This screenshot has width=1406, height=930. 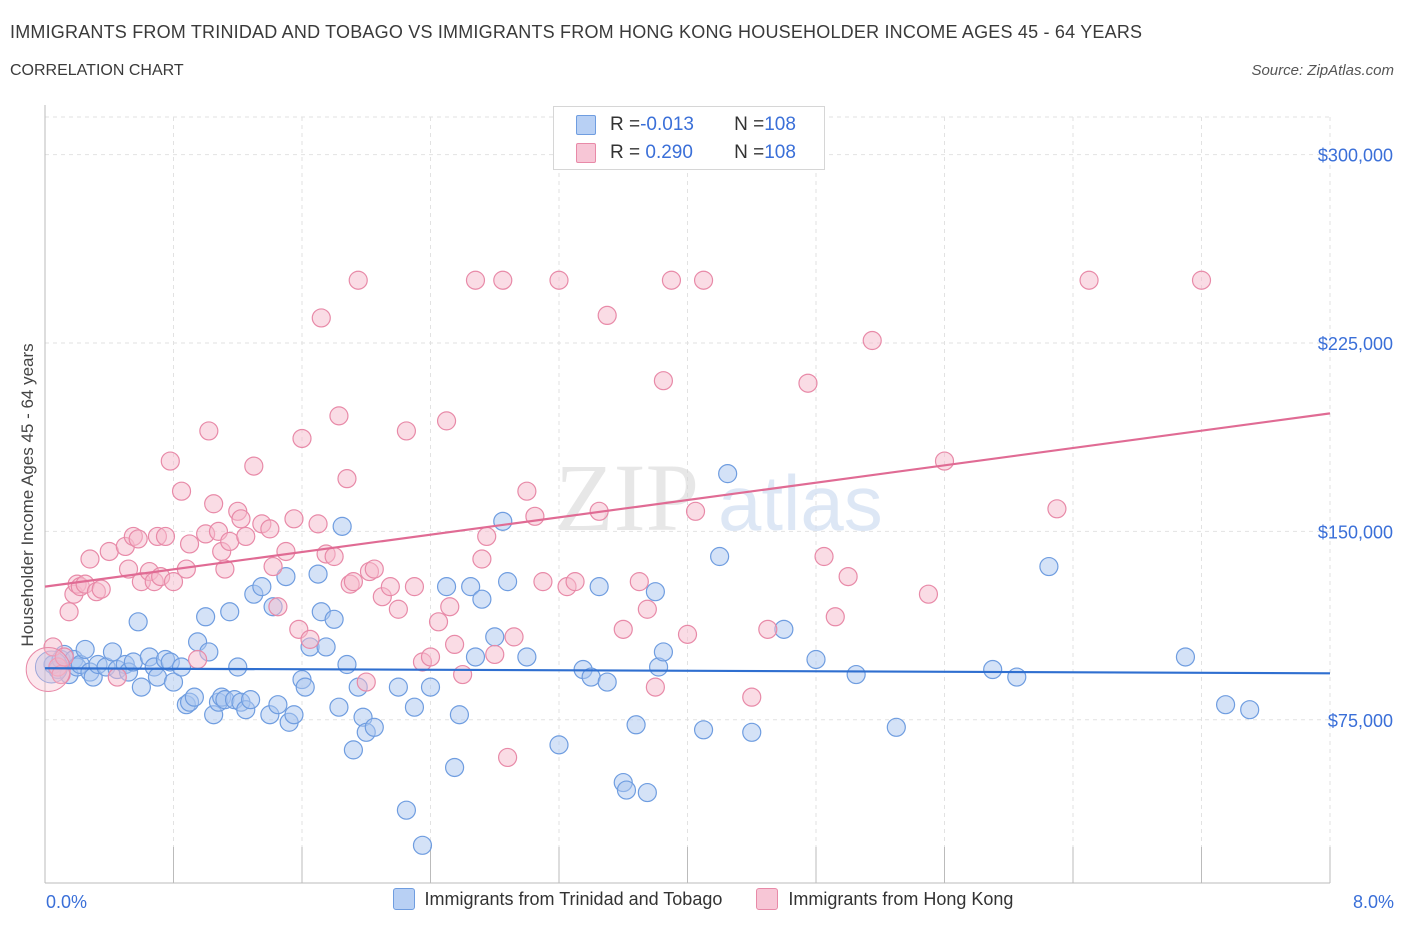 I want to click on series-swatch-pink, so click(x=767, y=899).